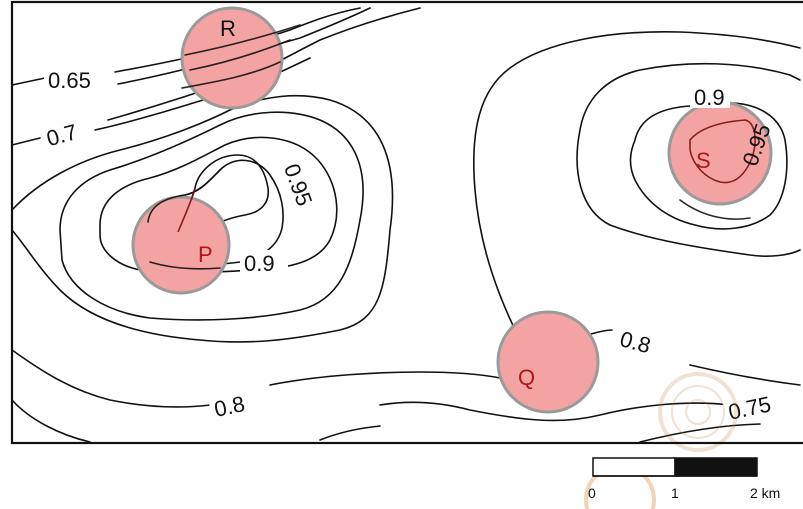  Describe the element at coordinates (526, 377) in the screenshot. I see `point-label-q: Q` at that location.